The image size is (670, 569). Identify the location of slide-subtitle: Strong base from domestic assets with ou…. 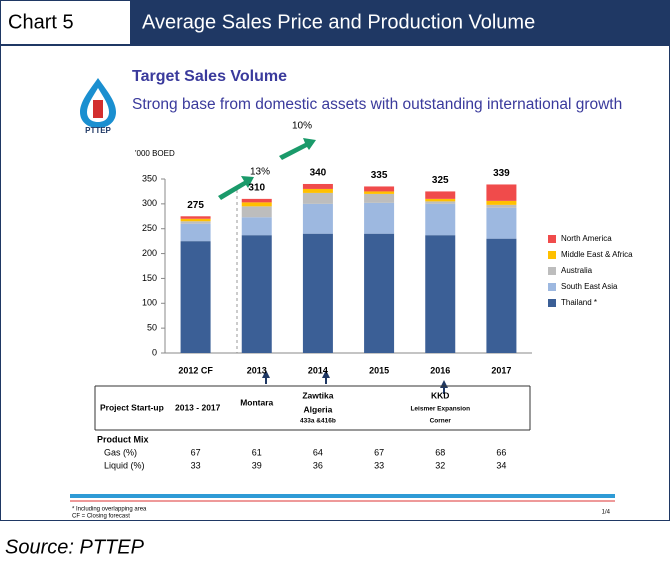
(377, 104).